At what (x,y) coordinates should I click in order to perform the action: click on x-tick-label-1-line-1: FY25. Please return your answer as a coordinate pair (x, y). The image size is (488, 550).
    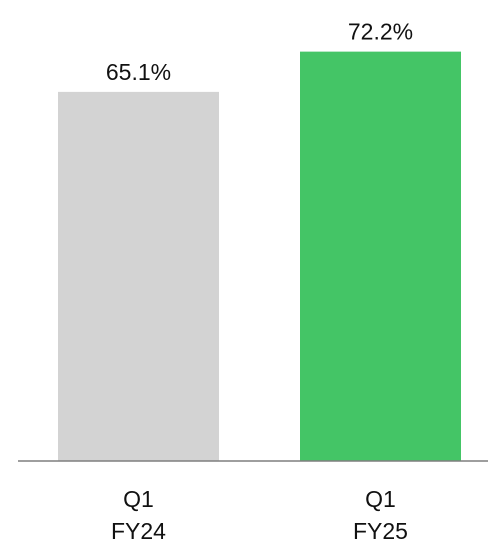
    Looking at the image, I should click on (380, 531).